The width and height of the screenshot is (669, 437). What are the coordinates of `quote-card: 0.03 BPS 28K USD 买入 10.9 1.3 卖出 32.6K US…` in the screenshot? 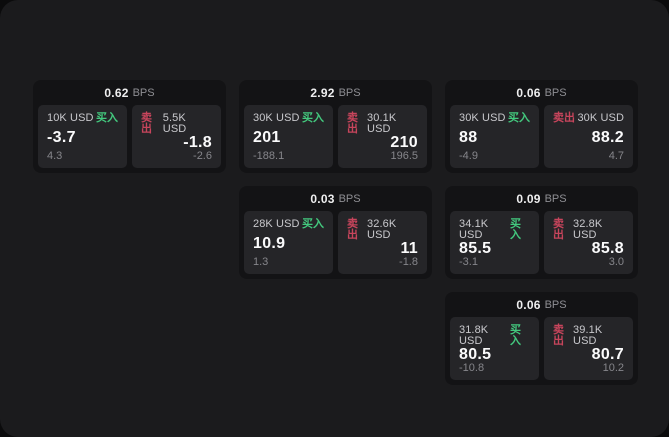 It's located at (335, 232).